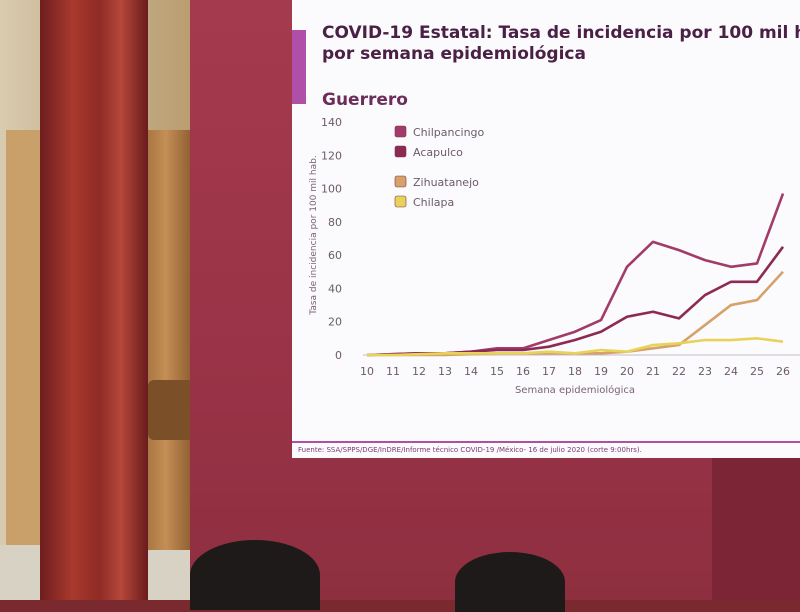 This screenshot has height=612, width=800. I want to click on pillar-ornament, so click(171, 410).